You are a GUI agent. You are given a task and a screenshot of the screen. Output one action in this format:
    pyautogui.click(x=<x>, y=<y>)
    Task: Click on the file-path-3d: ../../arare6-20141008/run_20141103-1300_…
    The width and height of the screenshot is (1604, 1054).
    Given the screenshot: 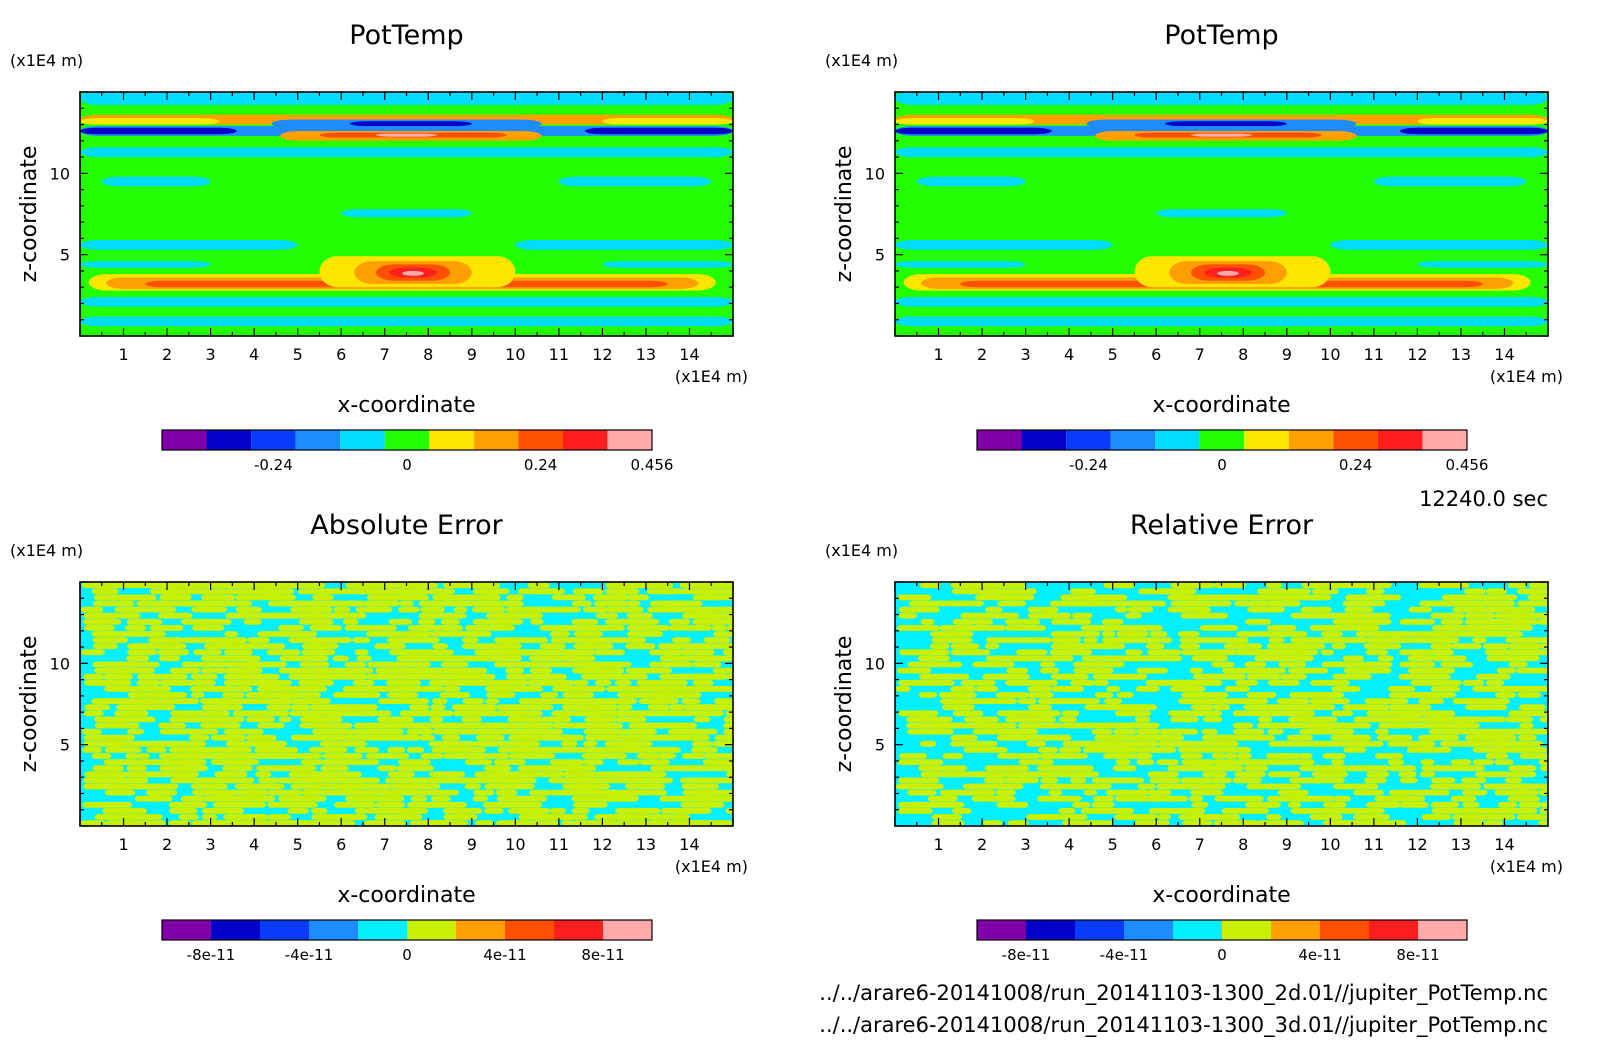 What is the action you would take?
    pyautogui.click(x=1183, y=1025)
    